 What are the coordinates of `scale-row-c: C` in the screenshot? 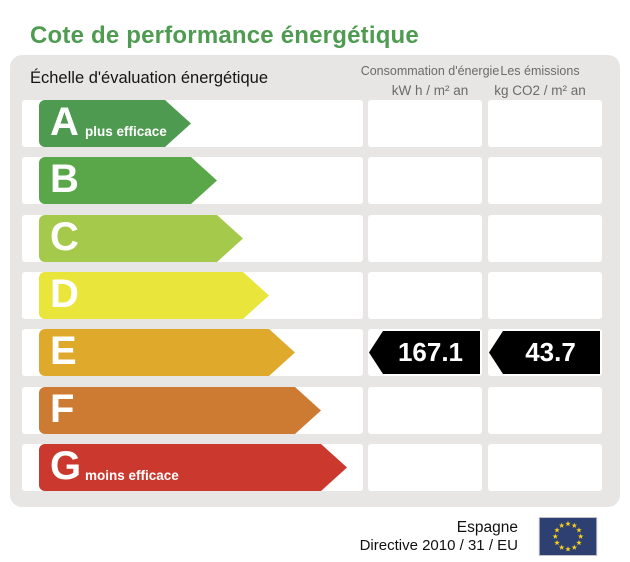 It's located at (315, 238).